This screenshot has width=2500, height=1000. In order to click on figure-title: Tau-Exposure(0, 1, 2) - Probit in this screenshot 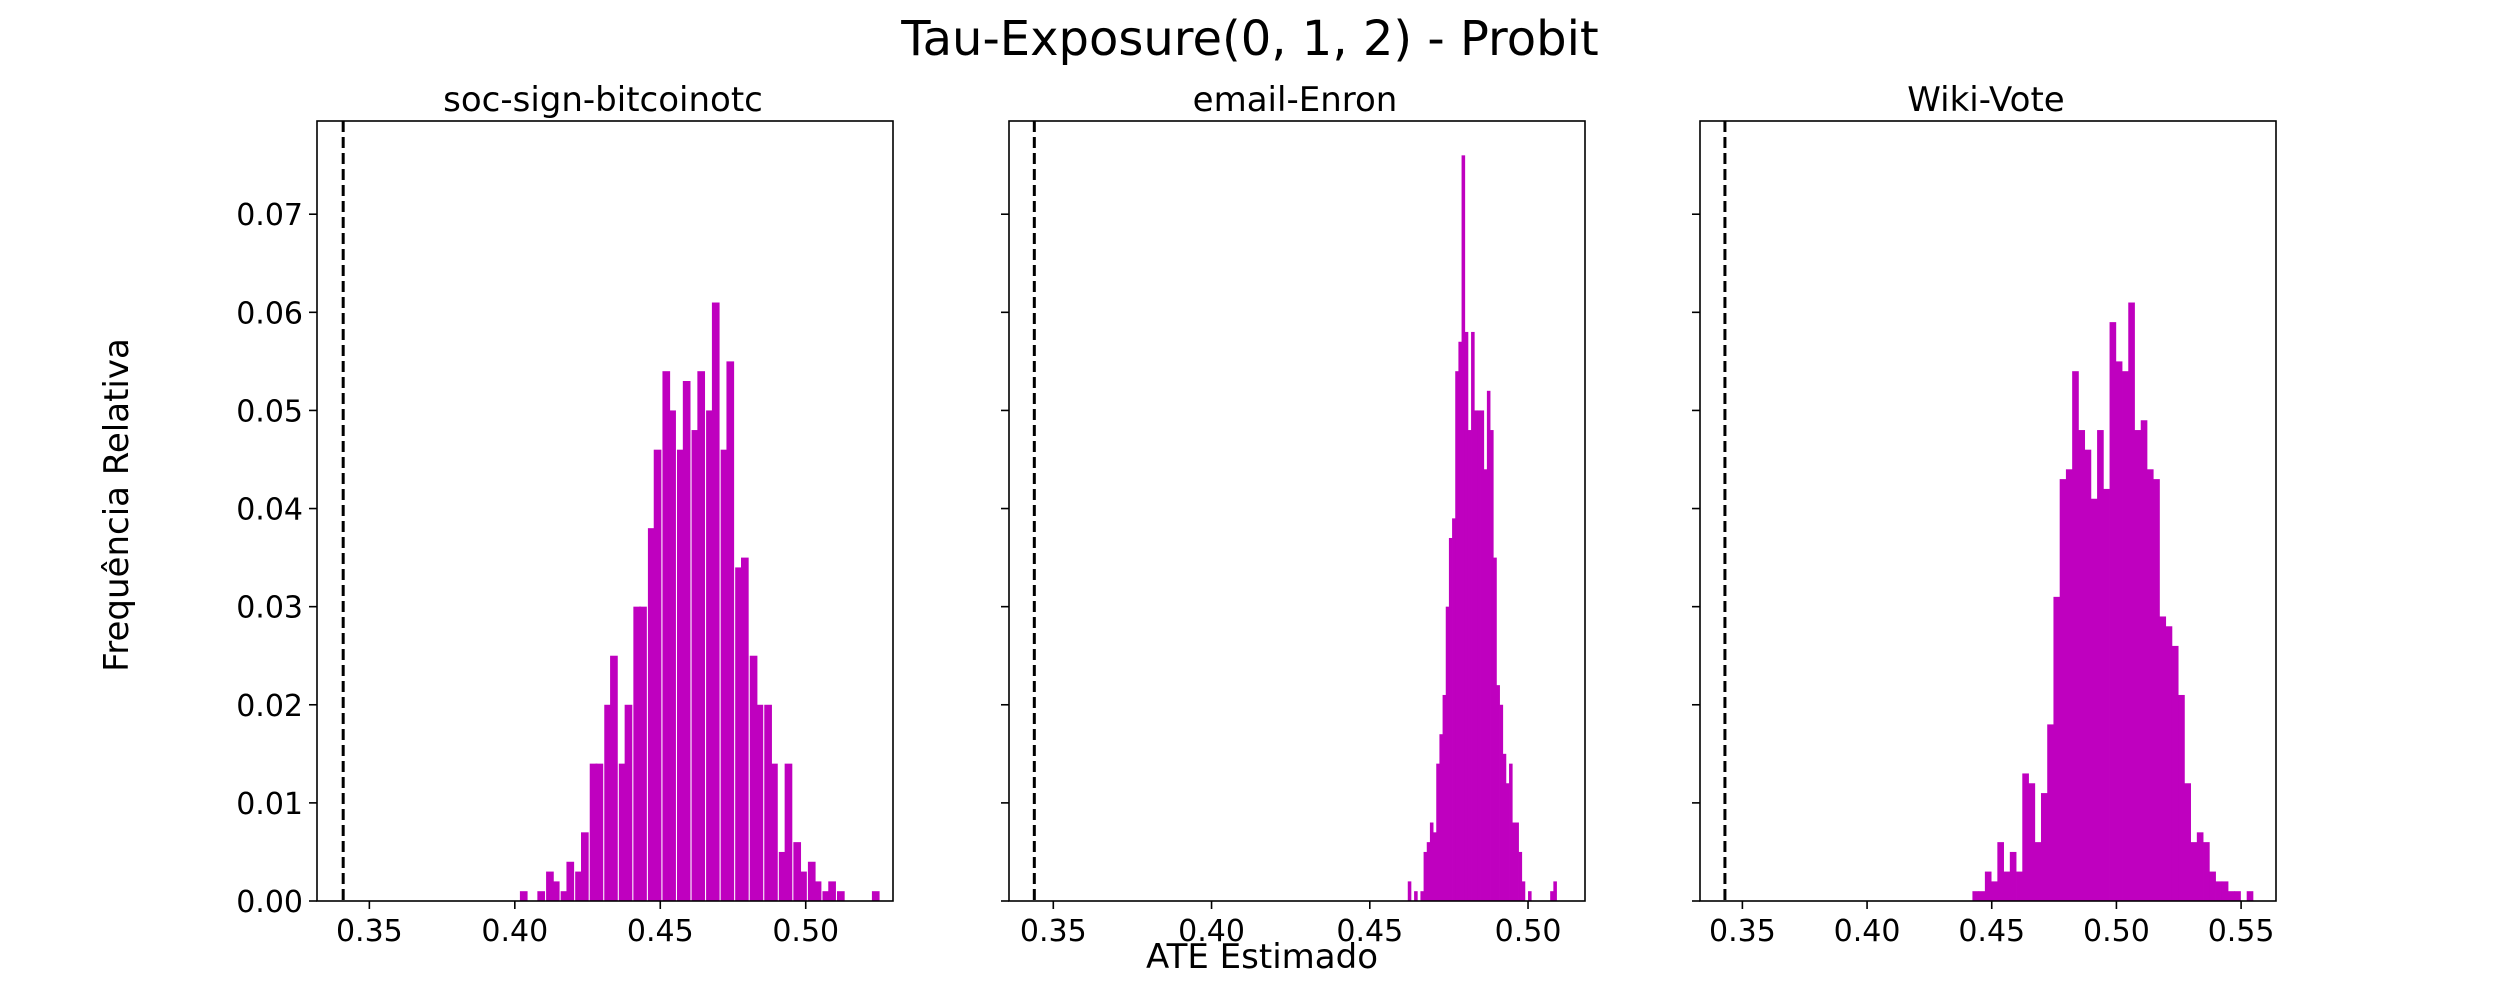, I will do `click(1249, 39)`.